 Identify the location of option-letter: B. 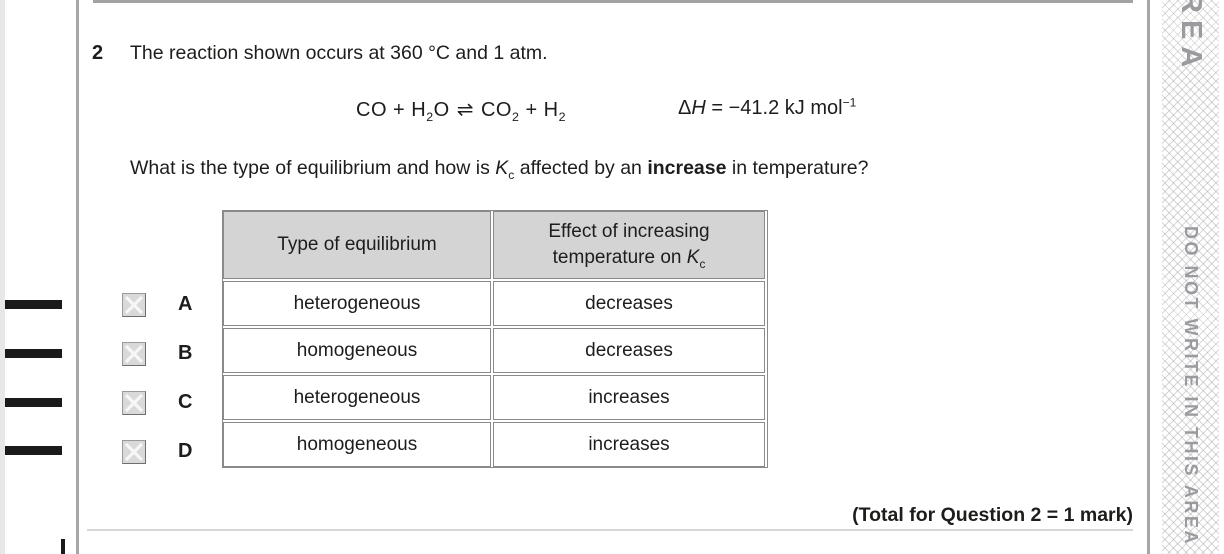
(185, 353).